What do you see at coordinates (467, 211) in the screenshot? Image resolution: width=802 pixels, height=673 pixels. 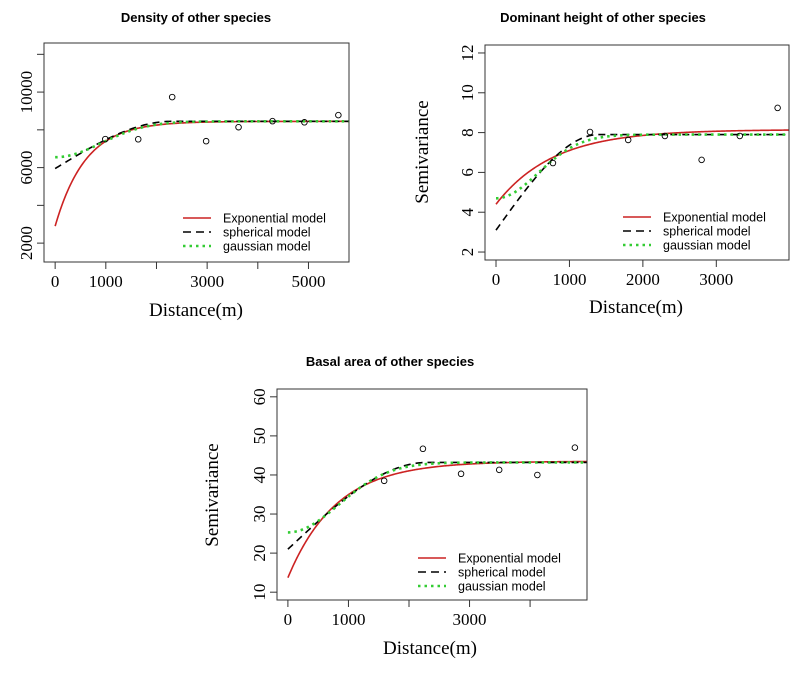 I see `y-tick-label: 4` at bounding box center [467, 211].